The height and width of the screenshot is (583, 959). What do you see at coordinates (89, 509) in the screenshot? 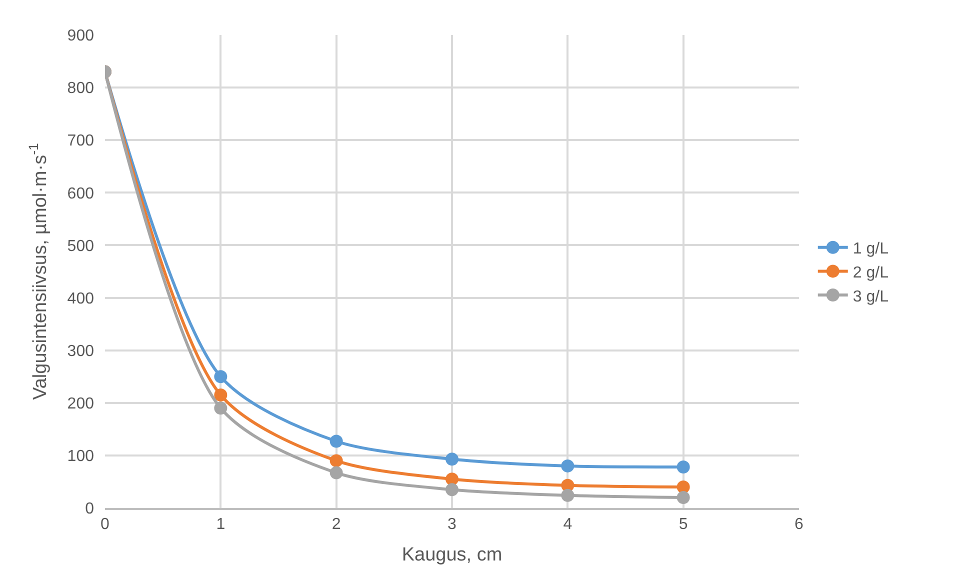
I see `y-tick-label: 0` at bounding box center [89, 509].